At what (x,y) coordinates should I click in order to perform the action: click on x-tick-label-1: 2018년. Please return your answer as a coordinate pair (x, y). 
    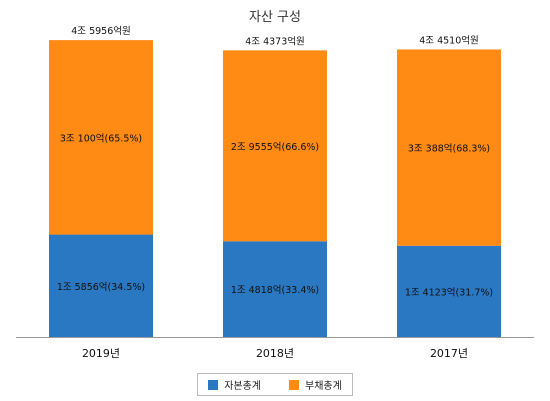
    Looking at the image, I should click on (275, 353).